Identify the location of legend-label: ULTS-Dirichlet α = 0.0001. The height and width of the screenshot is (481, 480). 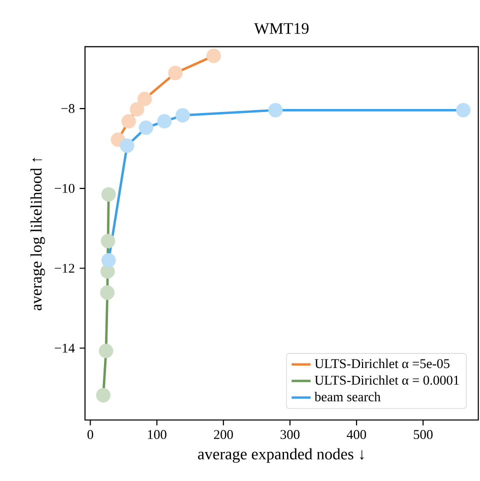
(386, 380).